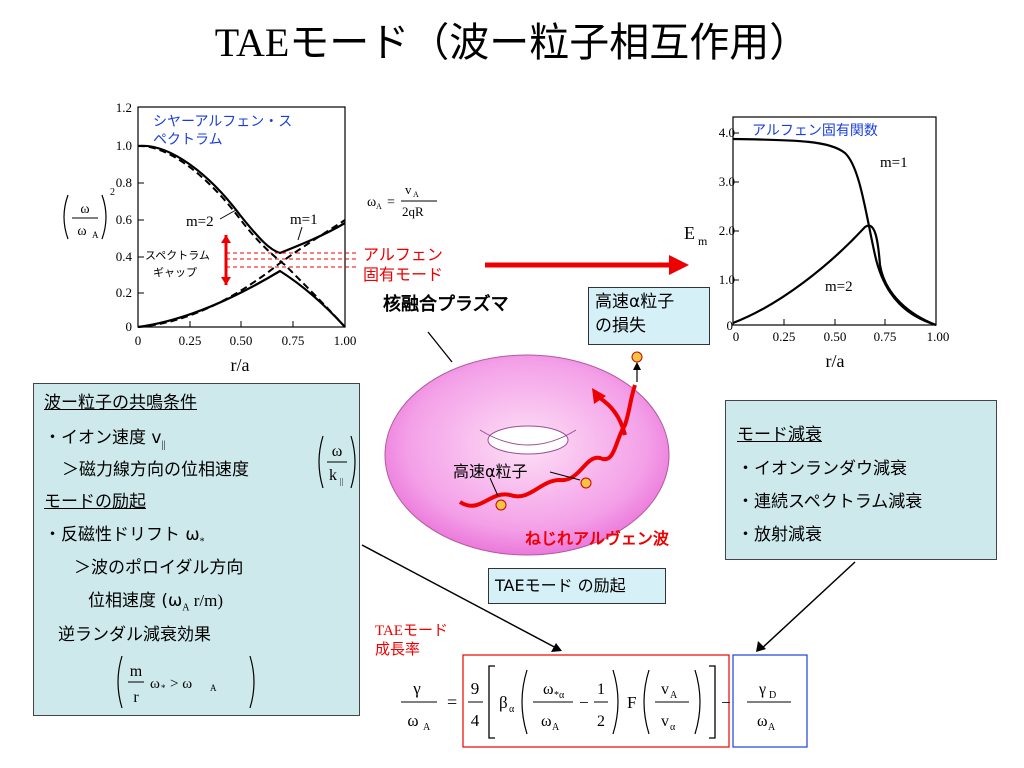 The height and width of the screenshot is (768, 1024). What do you see at coordinates (649, 316) in the screenshot?
I see `particle-loss-box: 高速α粒子 の損失` at bounding box center [649, 316].